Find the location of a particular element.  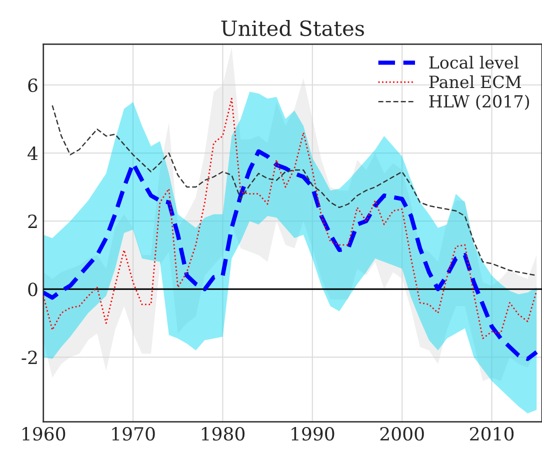

y-tick-label: 6 is located at coordinates (33, 85).